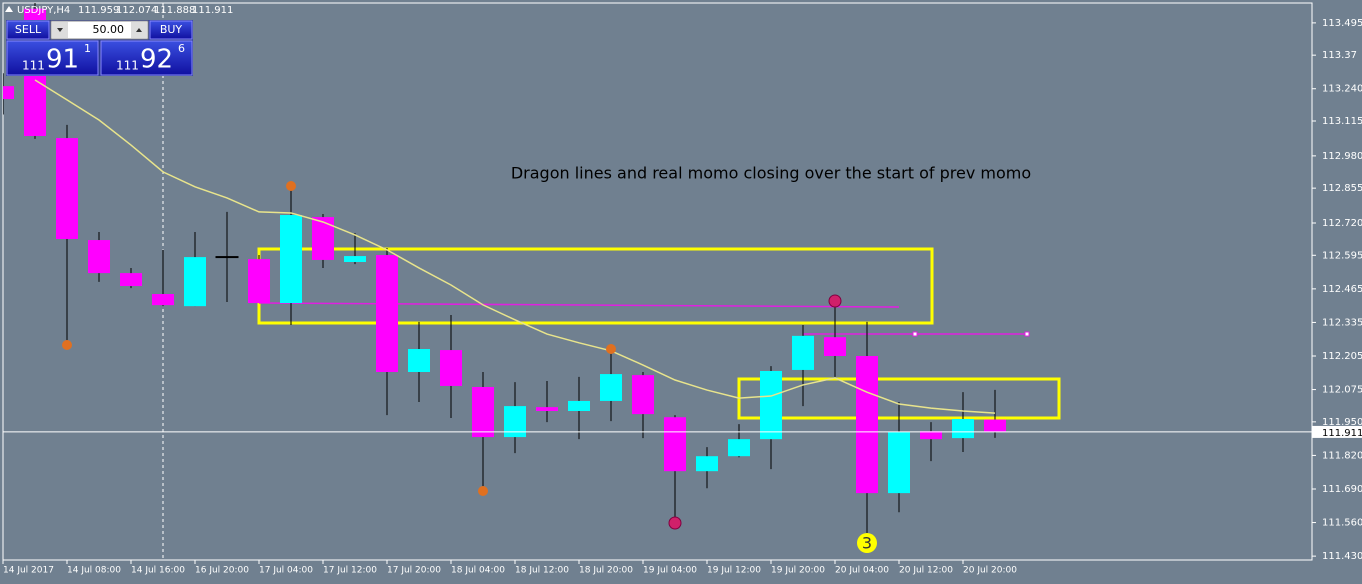 This screenshot has height=584, width=1362. What do you see at coordinates (94, 571) in the screenshot?
I see `x-tick-label: 14 Jul 08:00` at bounding box center [94, 571].